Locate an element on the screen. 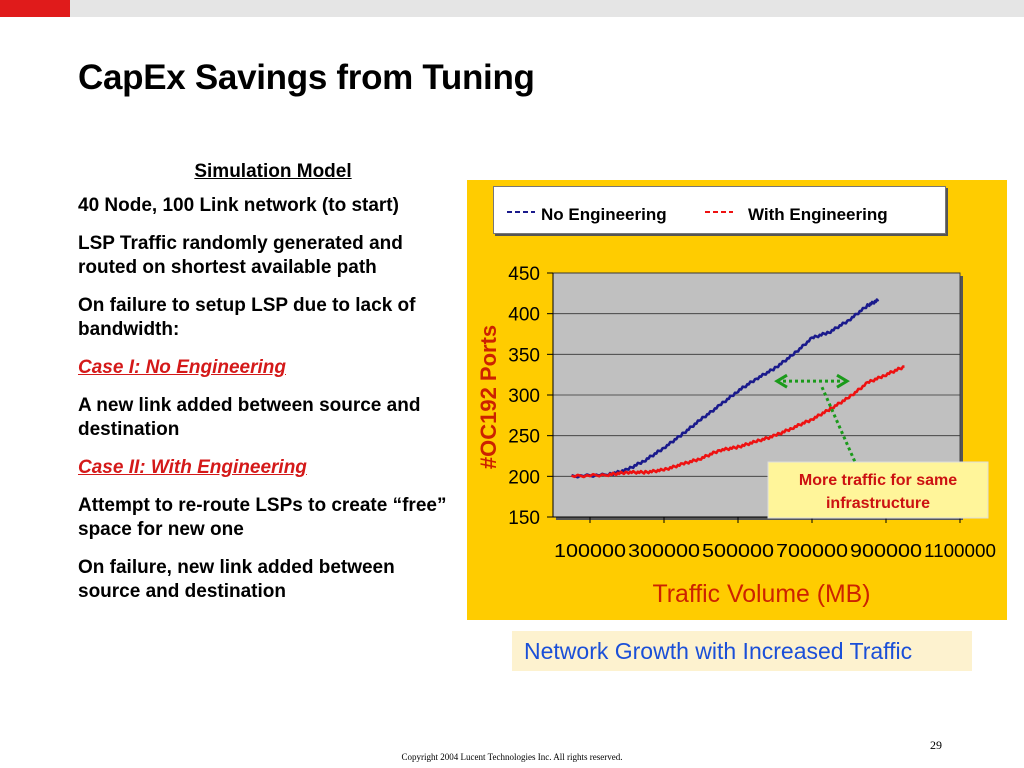 This screenshot has height=768, width=1024. series-line-no-engineering is located at coordinates (725, 388).